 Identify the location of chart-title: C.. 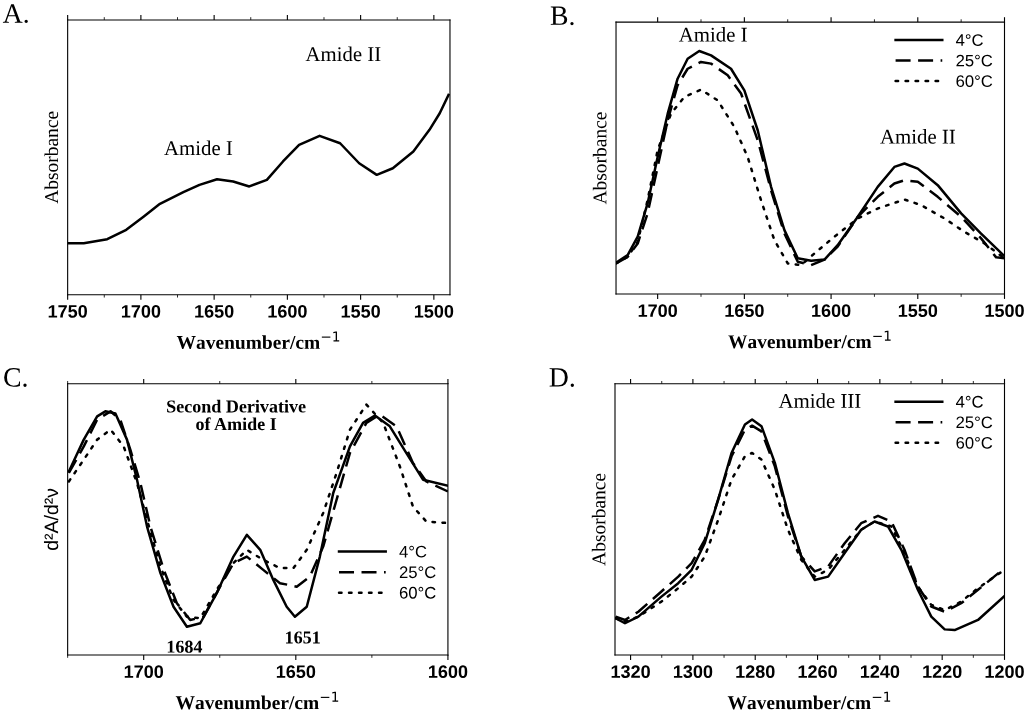
(15, 377).